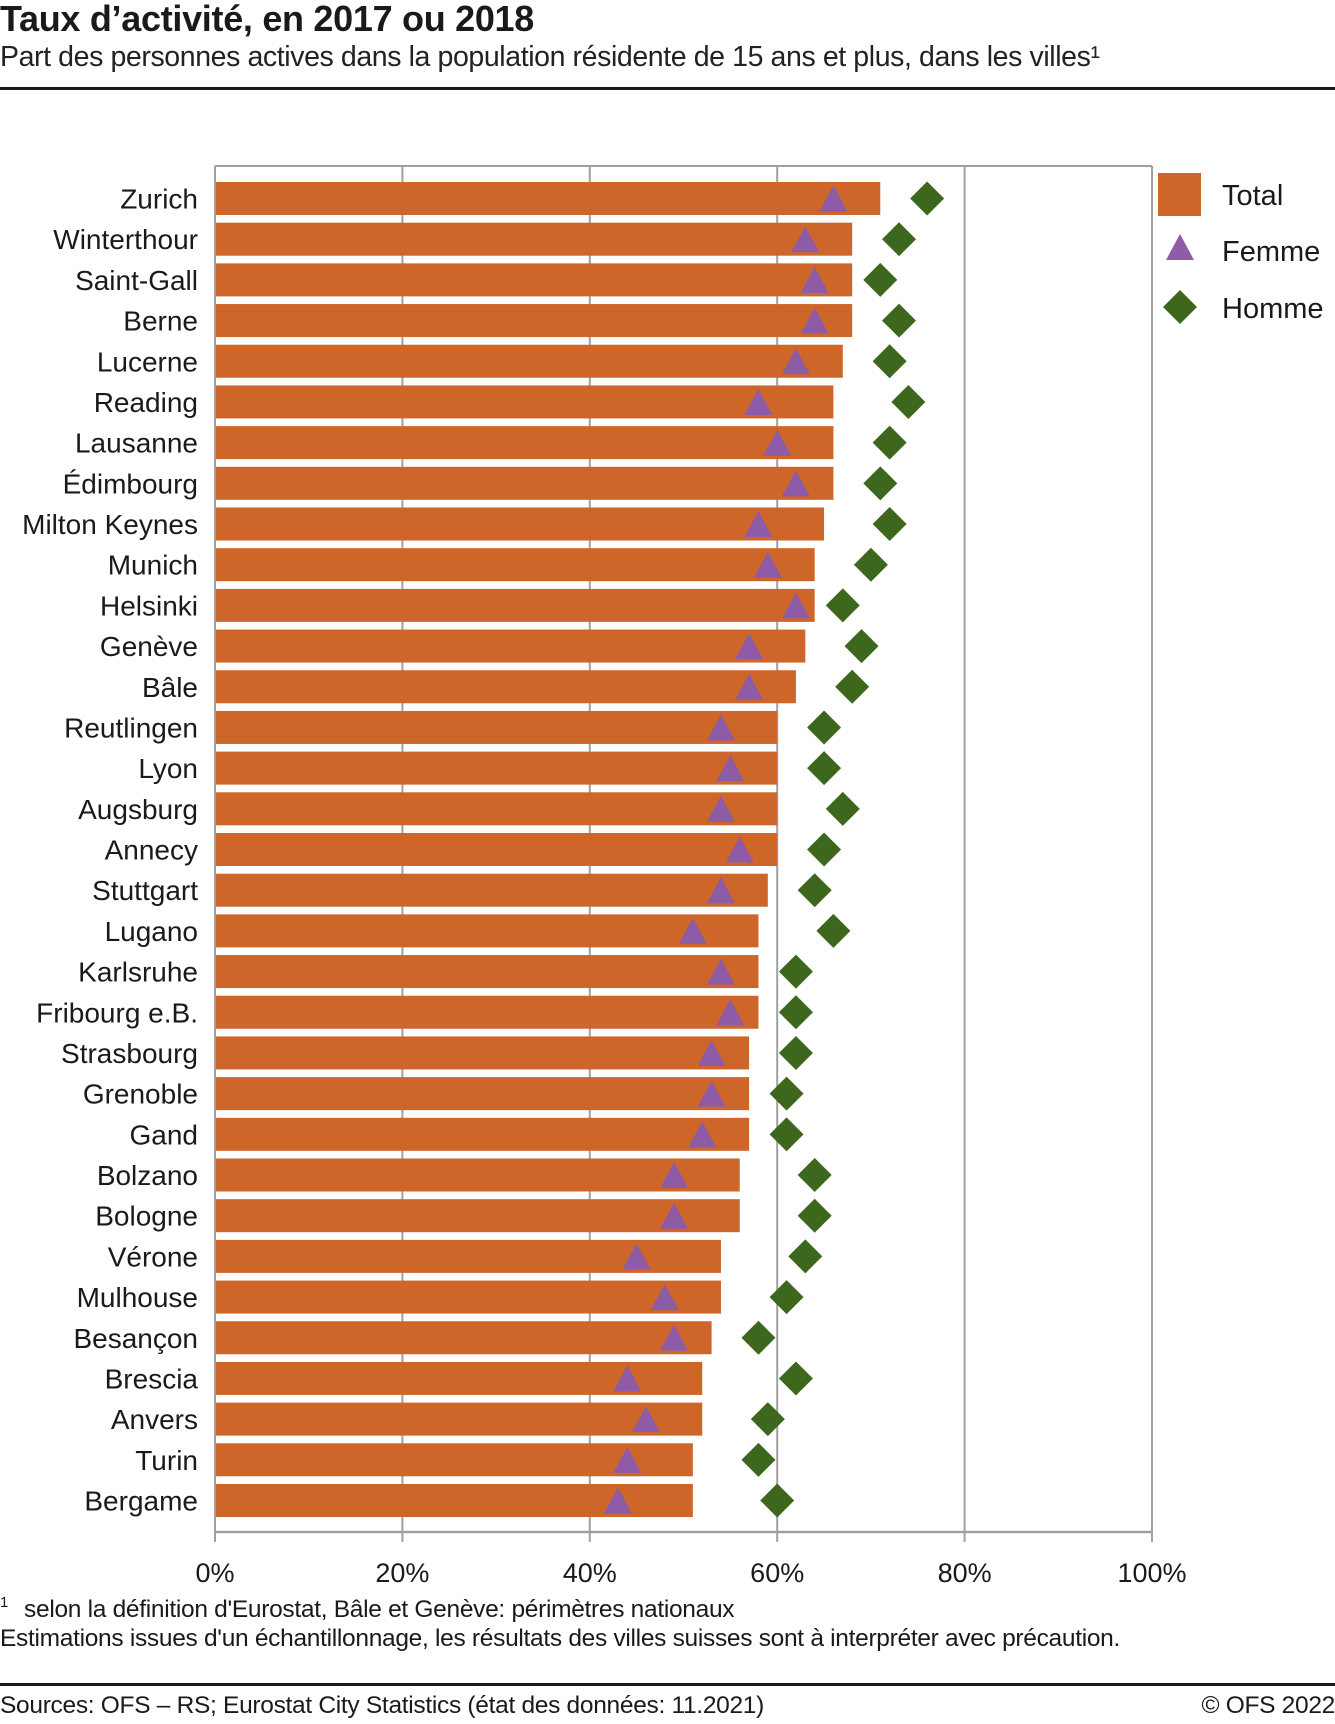 The width and height of the screenshot is (1335, 1724). I want to click on header-rule, so click(667, 88).